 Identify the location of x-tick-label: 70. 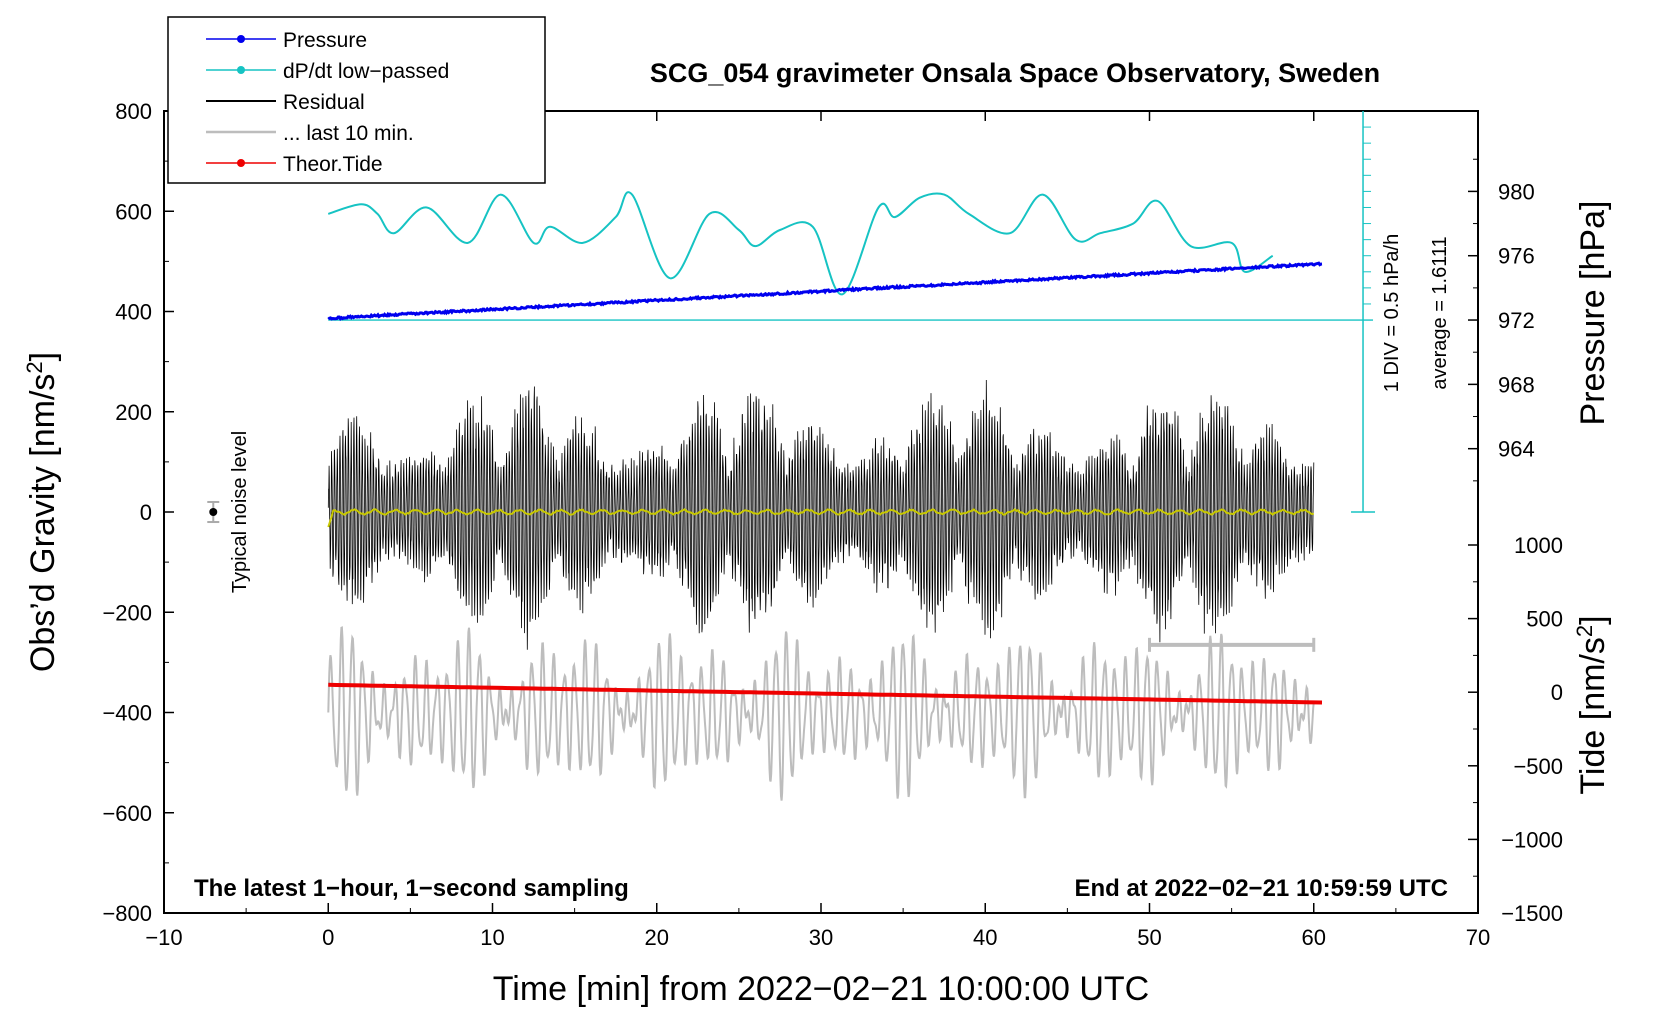
(1478, 937).